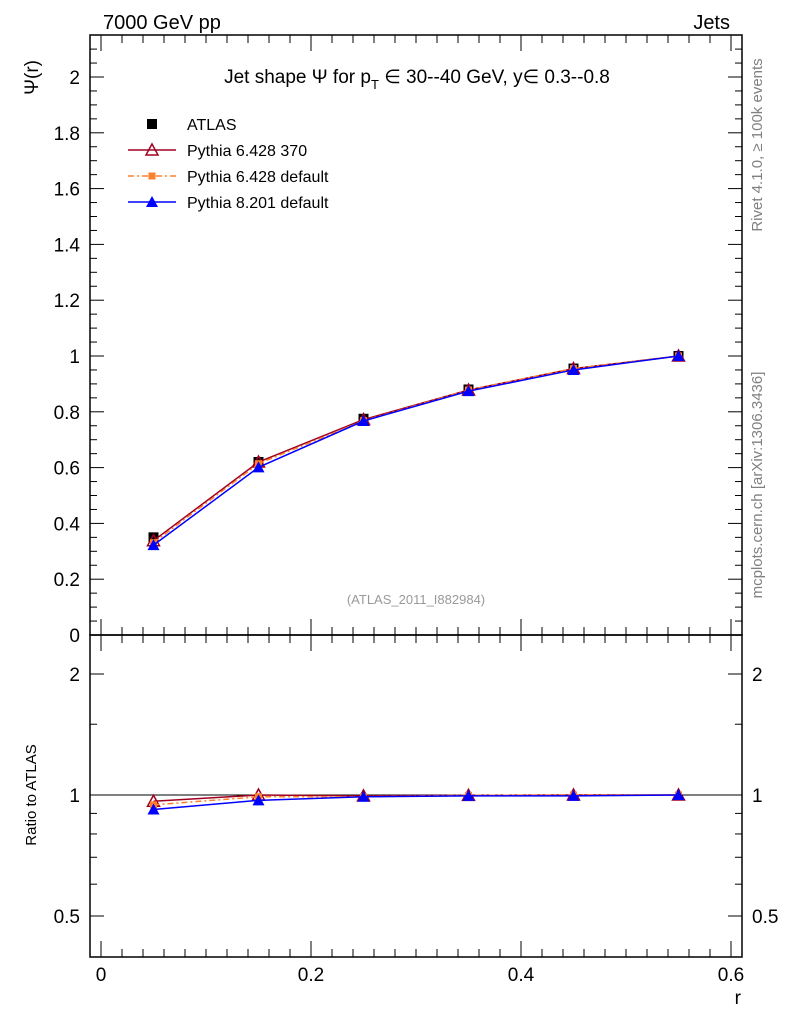  Describe the element at coordinates (765, 917) in the screenshot. I see `ratio-y-tick-label-right: 0.5` at that location.